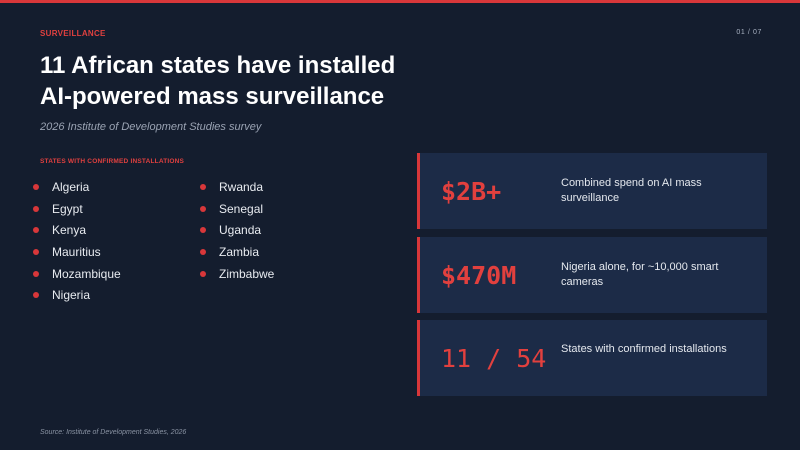 This screenshot has width=800, height=450. Describe the element at coordinates (86, 273) in the screenshot. I see `state-name: Mozambique` at that location.